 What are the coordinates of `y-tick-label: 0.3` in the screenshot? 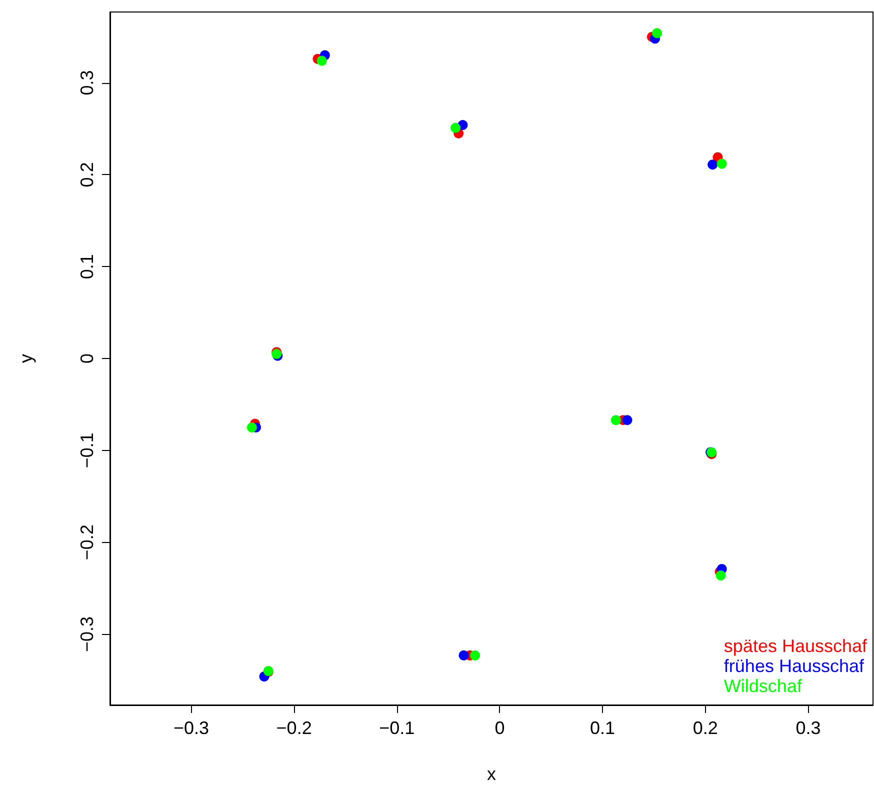 It's located at (87, 83).